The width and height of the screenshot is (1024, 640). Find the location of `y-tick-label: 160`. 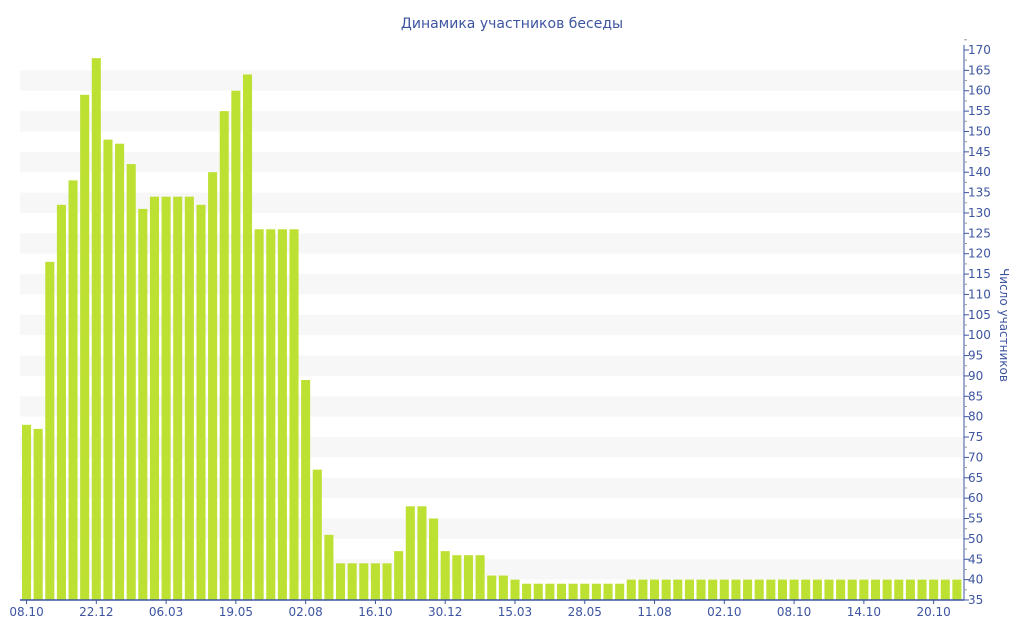

y-tick-label: 160 is located at coordinates (979, 91).